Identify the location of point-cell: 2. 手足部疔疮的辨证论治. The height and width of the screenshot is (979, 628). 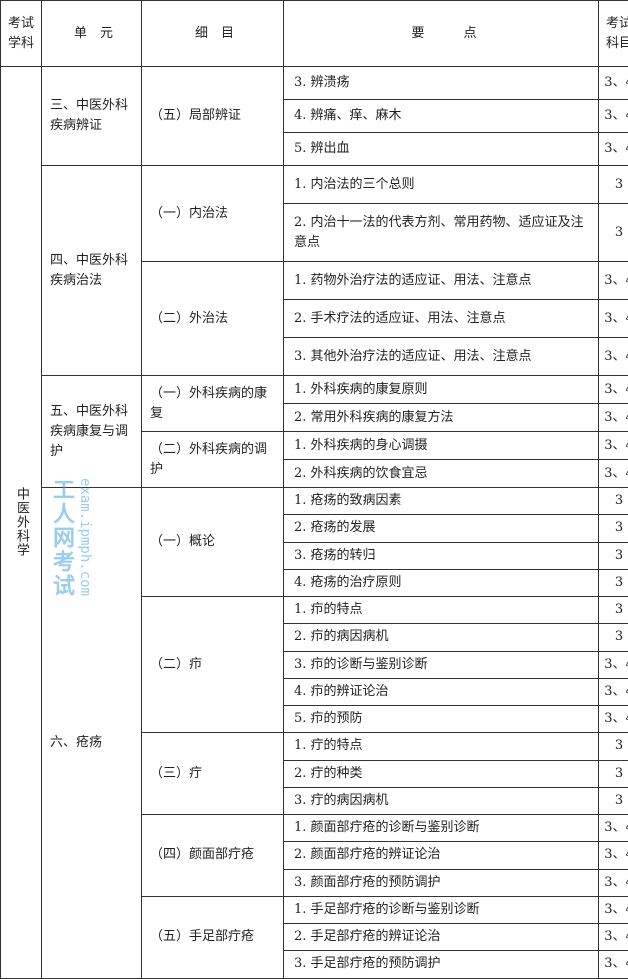
(441, 937).